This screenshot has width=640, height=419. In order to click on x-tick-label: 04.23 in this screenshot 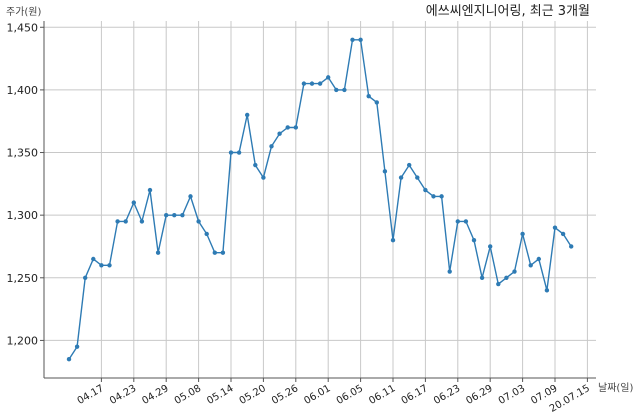, I will do `click(123, 395)`.